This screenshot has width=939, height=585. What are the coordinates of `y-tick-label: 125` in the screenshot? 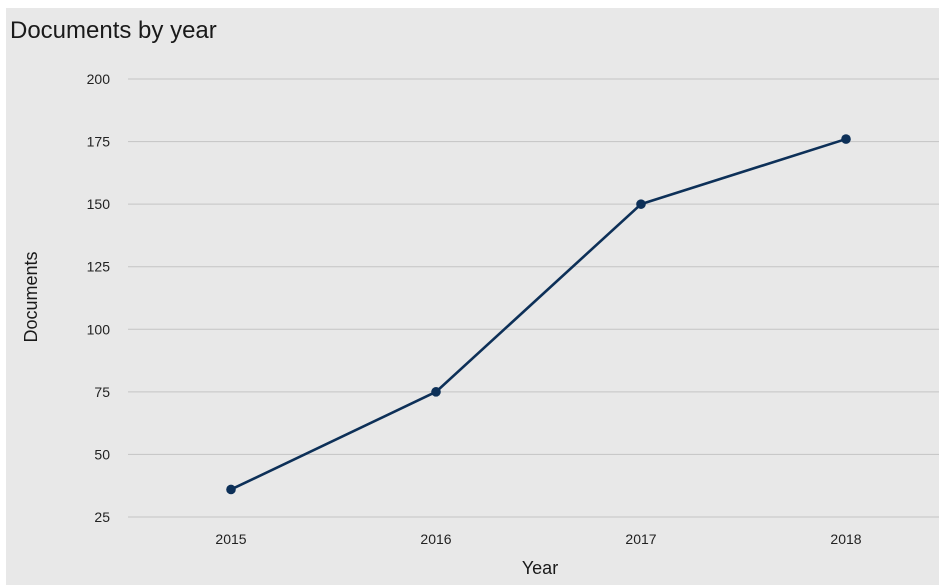 It's located at (99, 267).